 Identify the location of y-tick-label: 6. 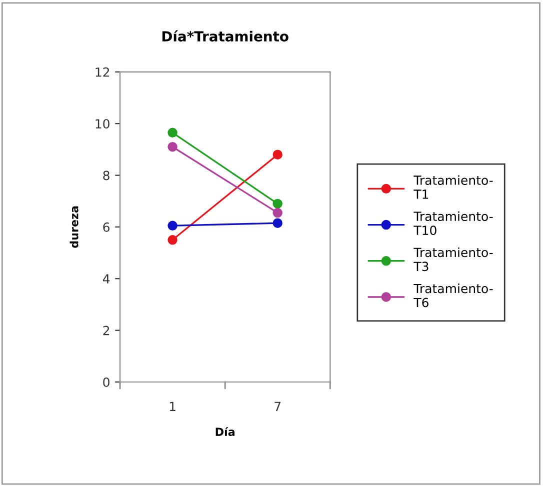
(106, 227).